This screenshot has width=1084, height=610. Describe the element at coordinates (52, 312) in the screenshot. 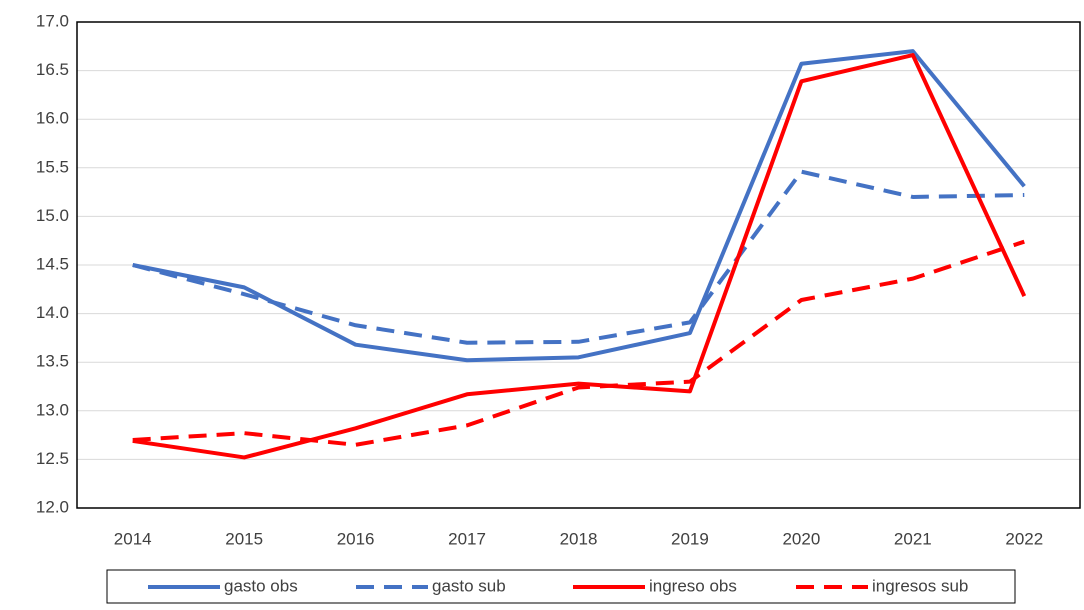

I see `y-tick-label: 14.0` at that location.